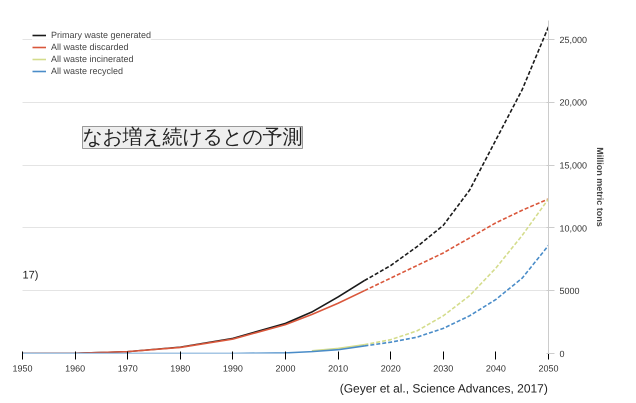  Describe the element at coordinates (574, 165) in the screenshot. I see `y-tick-label: 15,000` at that location.